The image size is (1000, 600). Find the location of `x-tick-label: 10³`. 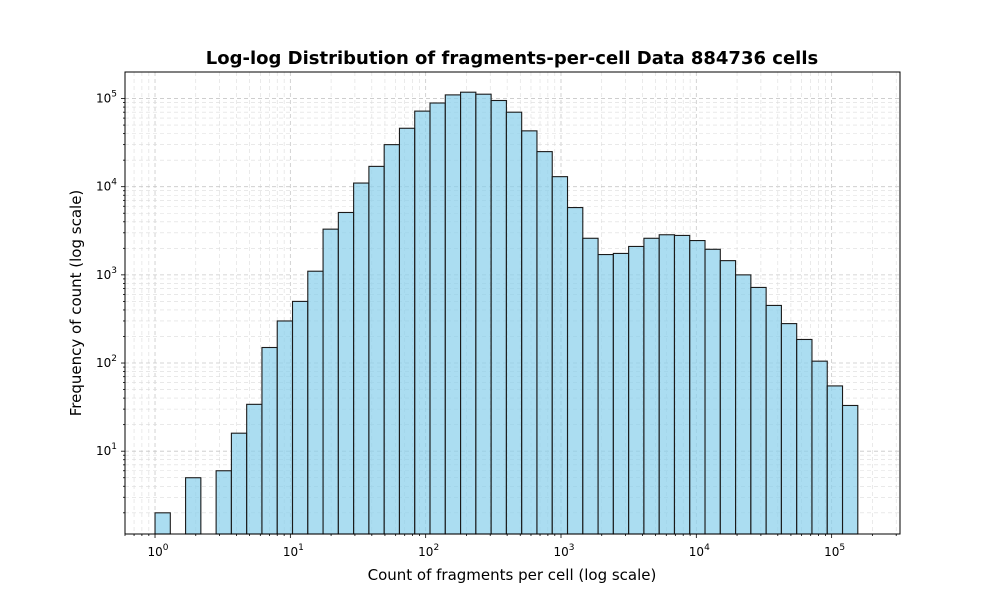

x-tick-label: 10³ is located at coordinates (563, 551).